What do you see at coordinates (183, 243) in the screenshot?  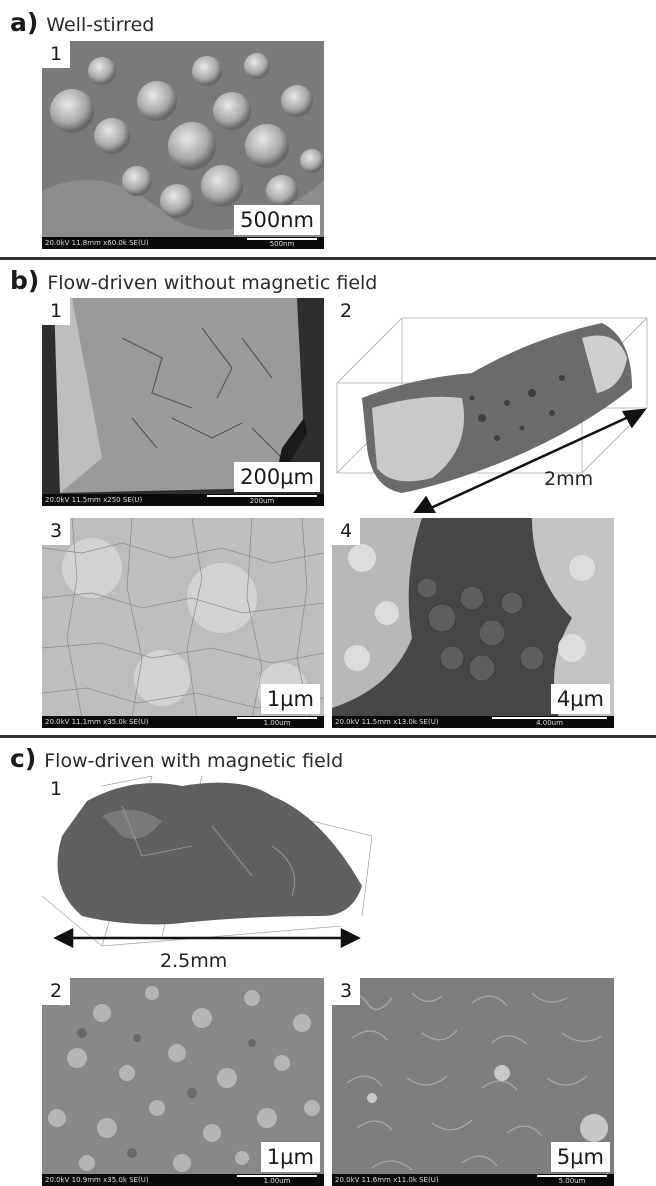 I see `sem-info-bar: 20.0kV 11.8mm x60.0k SE(U) 500nm` at bounding box center [183, 243].